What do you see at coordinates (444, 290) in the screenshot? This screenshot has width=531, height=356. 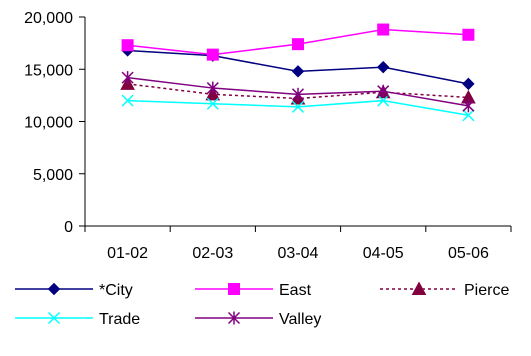 I see `legend-item-pierce: Pierce` at bounding box center [444, 290].